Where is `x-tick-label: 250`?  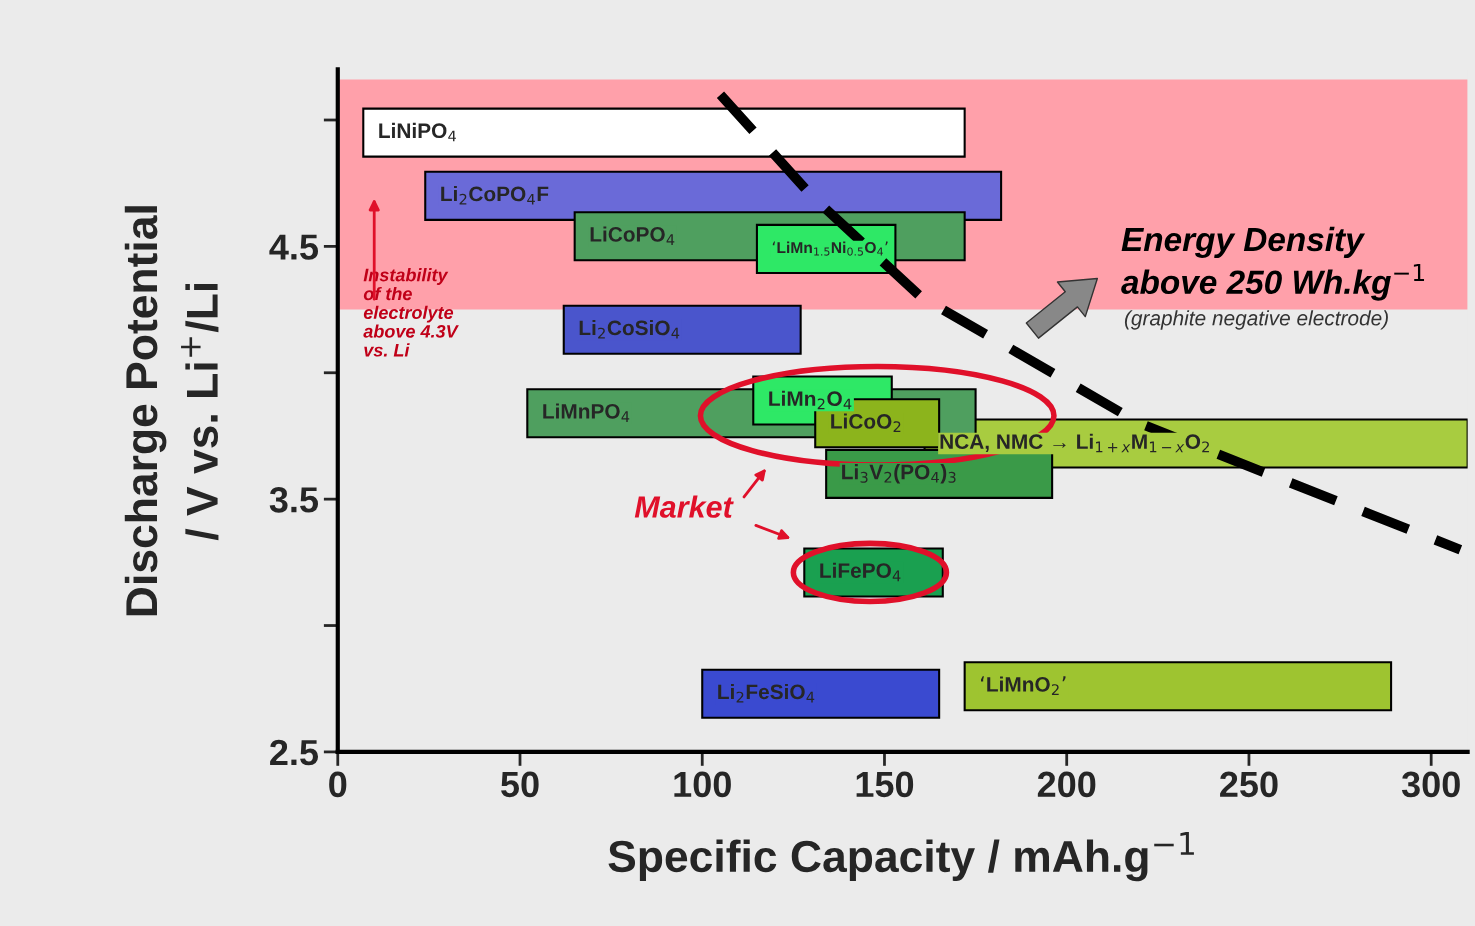 x-tick-label: 250 is located at coordinates (1249, 784).